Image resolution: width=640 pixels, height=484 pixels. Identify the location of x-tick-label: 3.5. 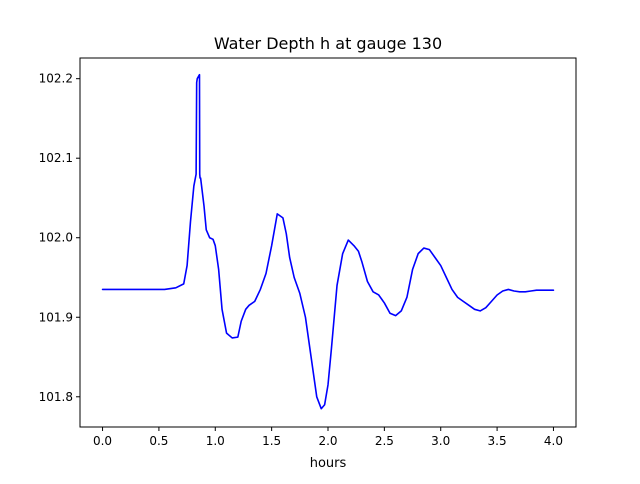
(497, 441).